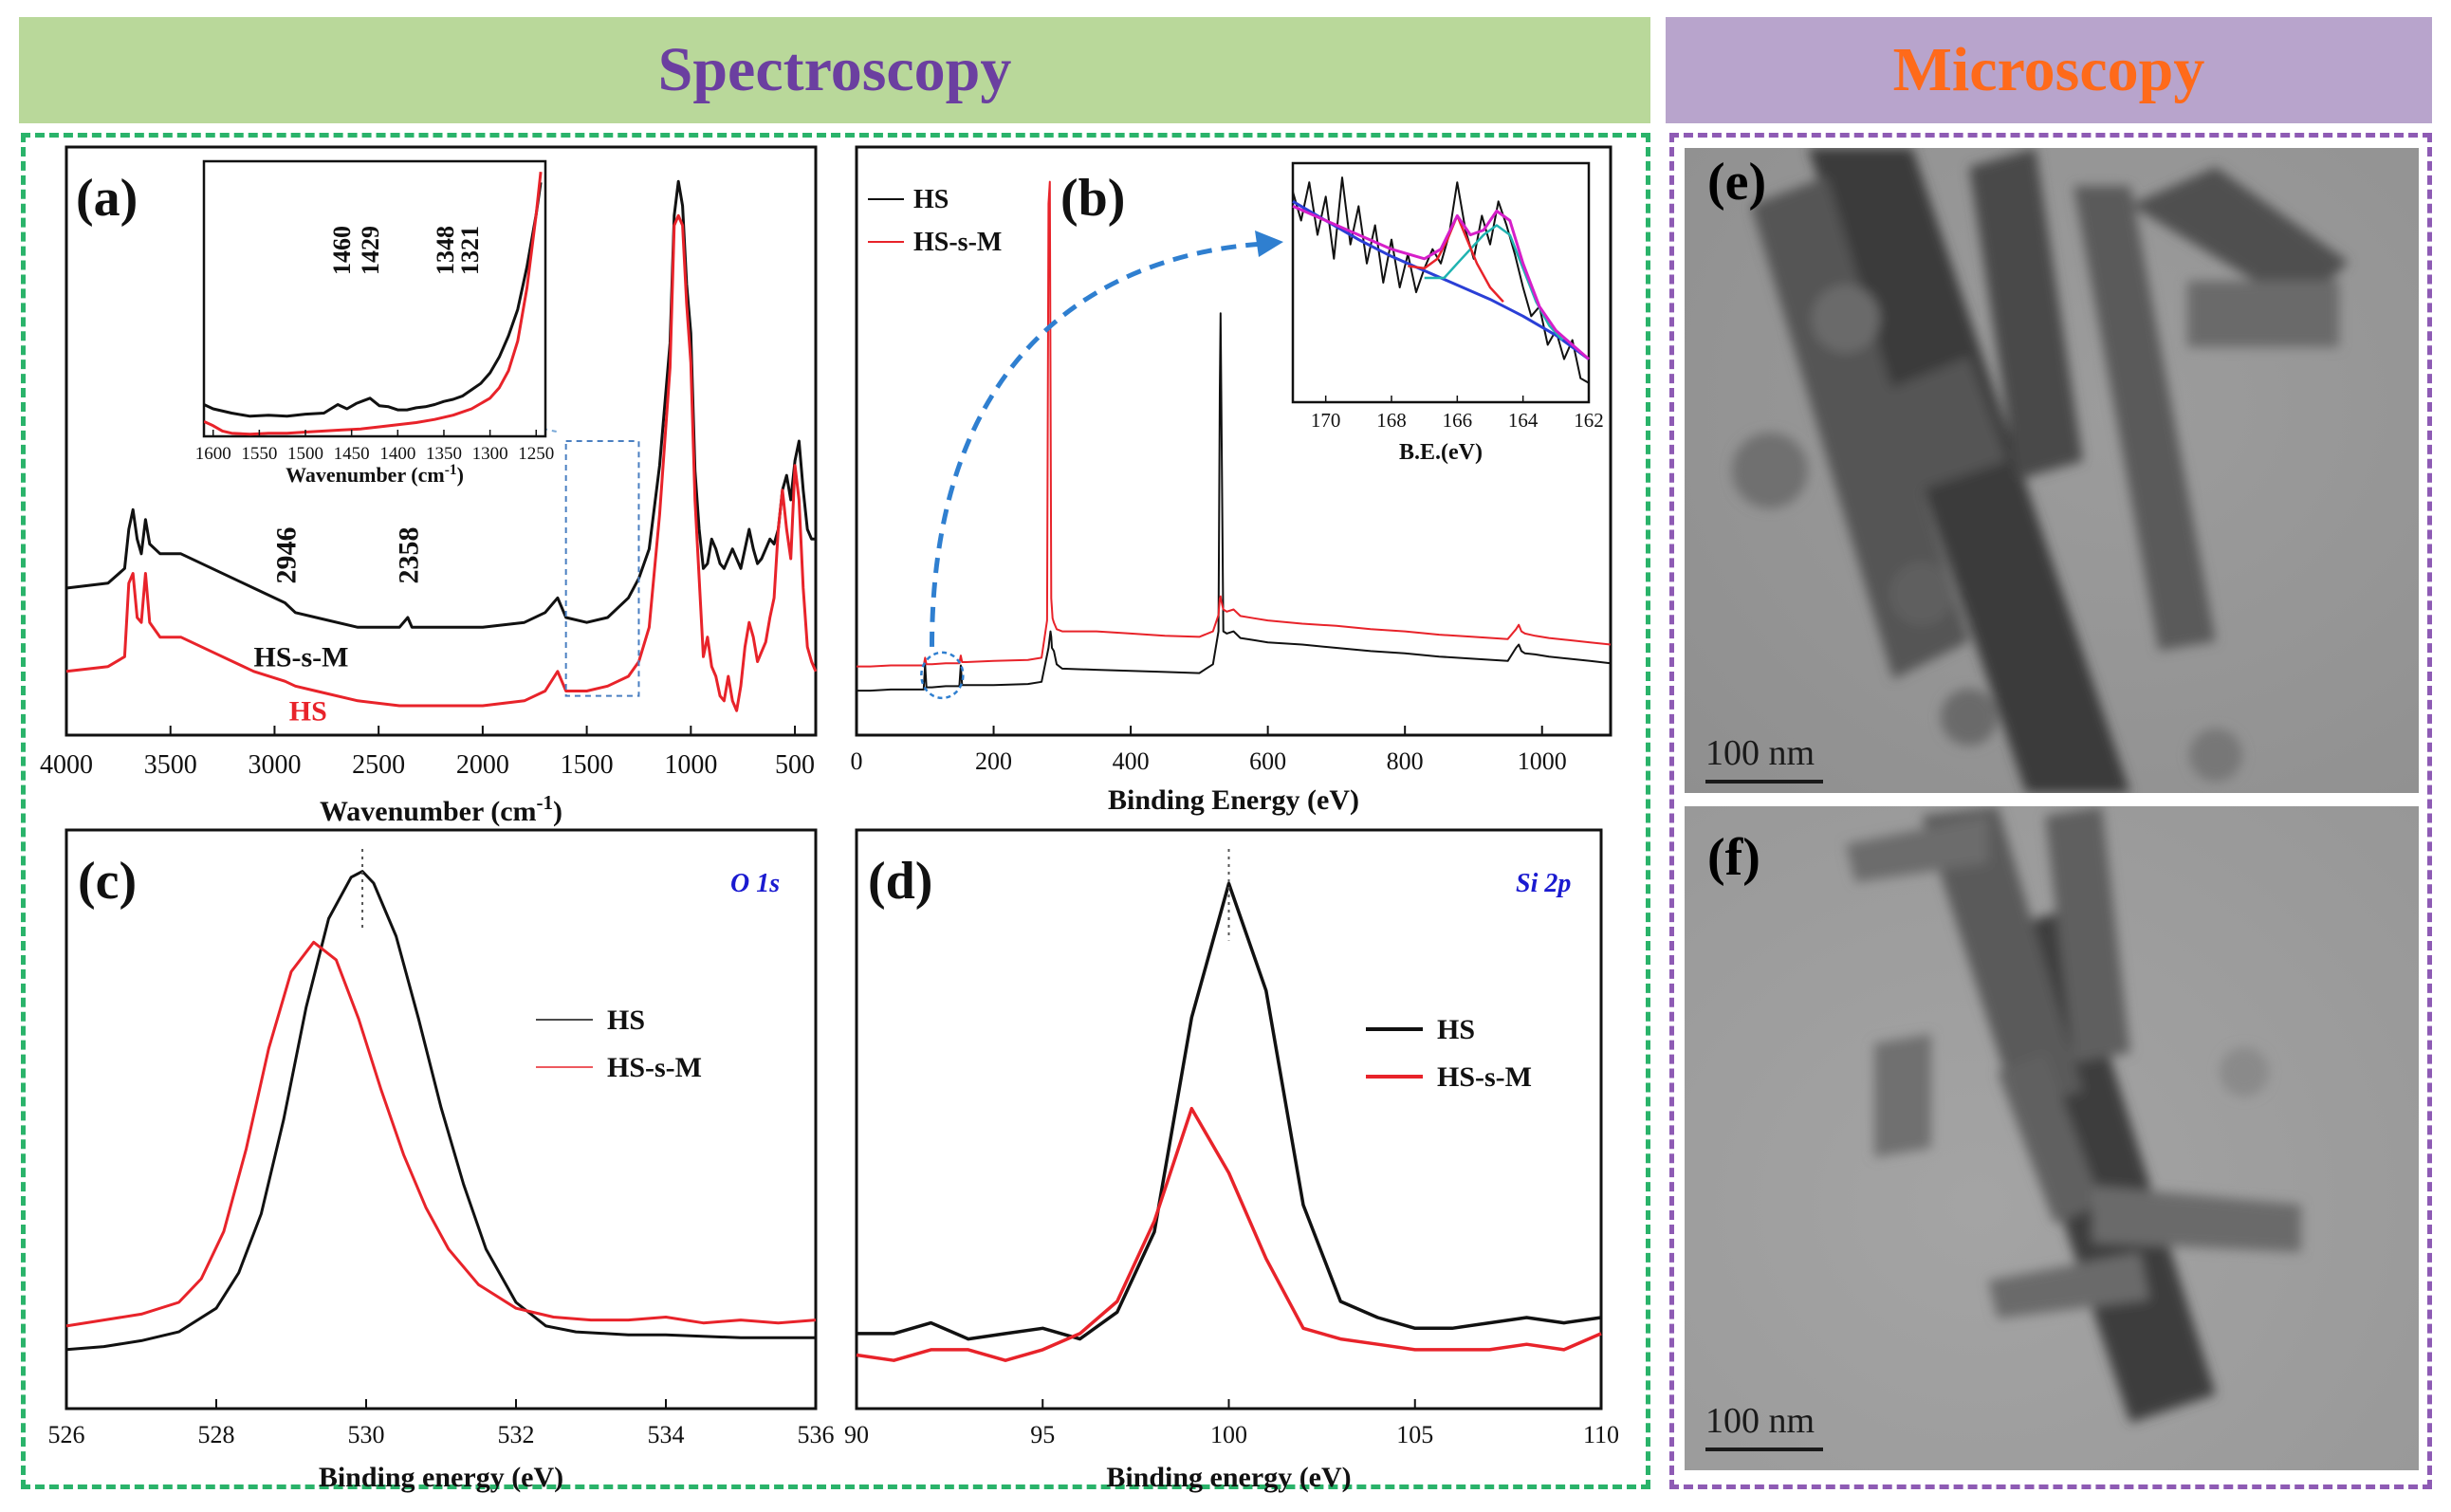 The height and width of the screenshot is (1512, 2451). What do you see at coordinates (2073, 1114) in the screenshot?
I see `tem-f-rods` at bounding box center [2073, 1114].